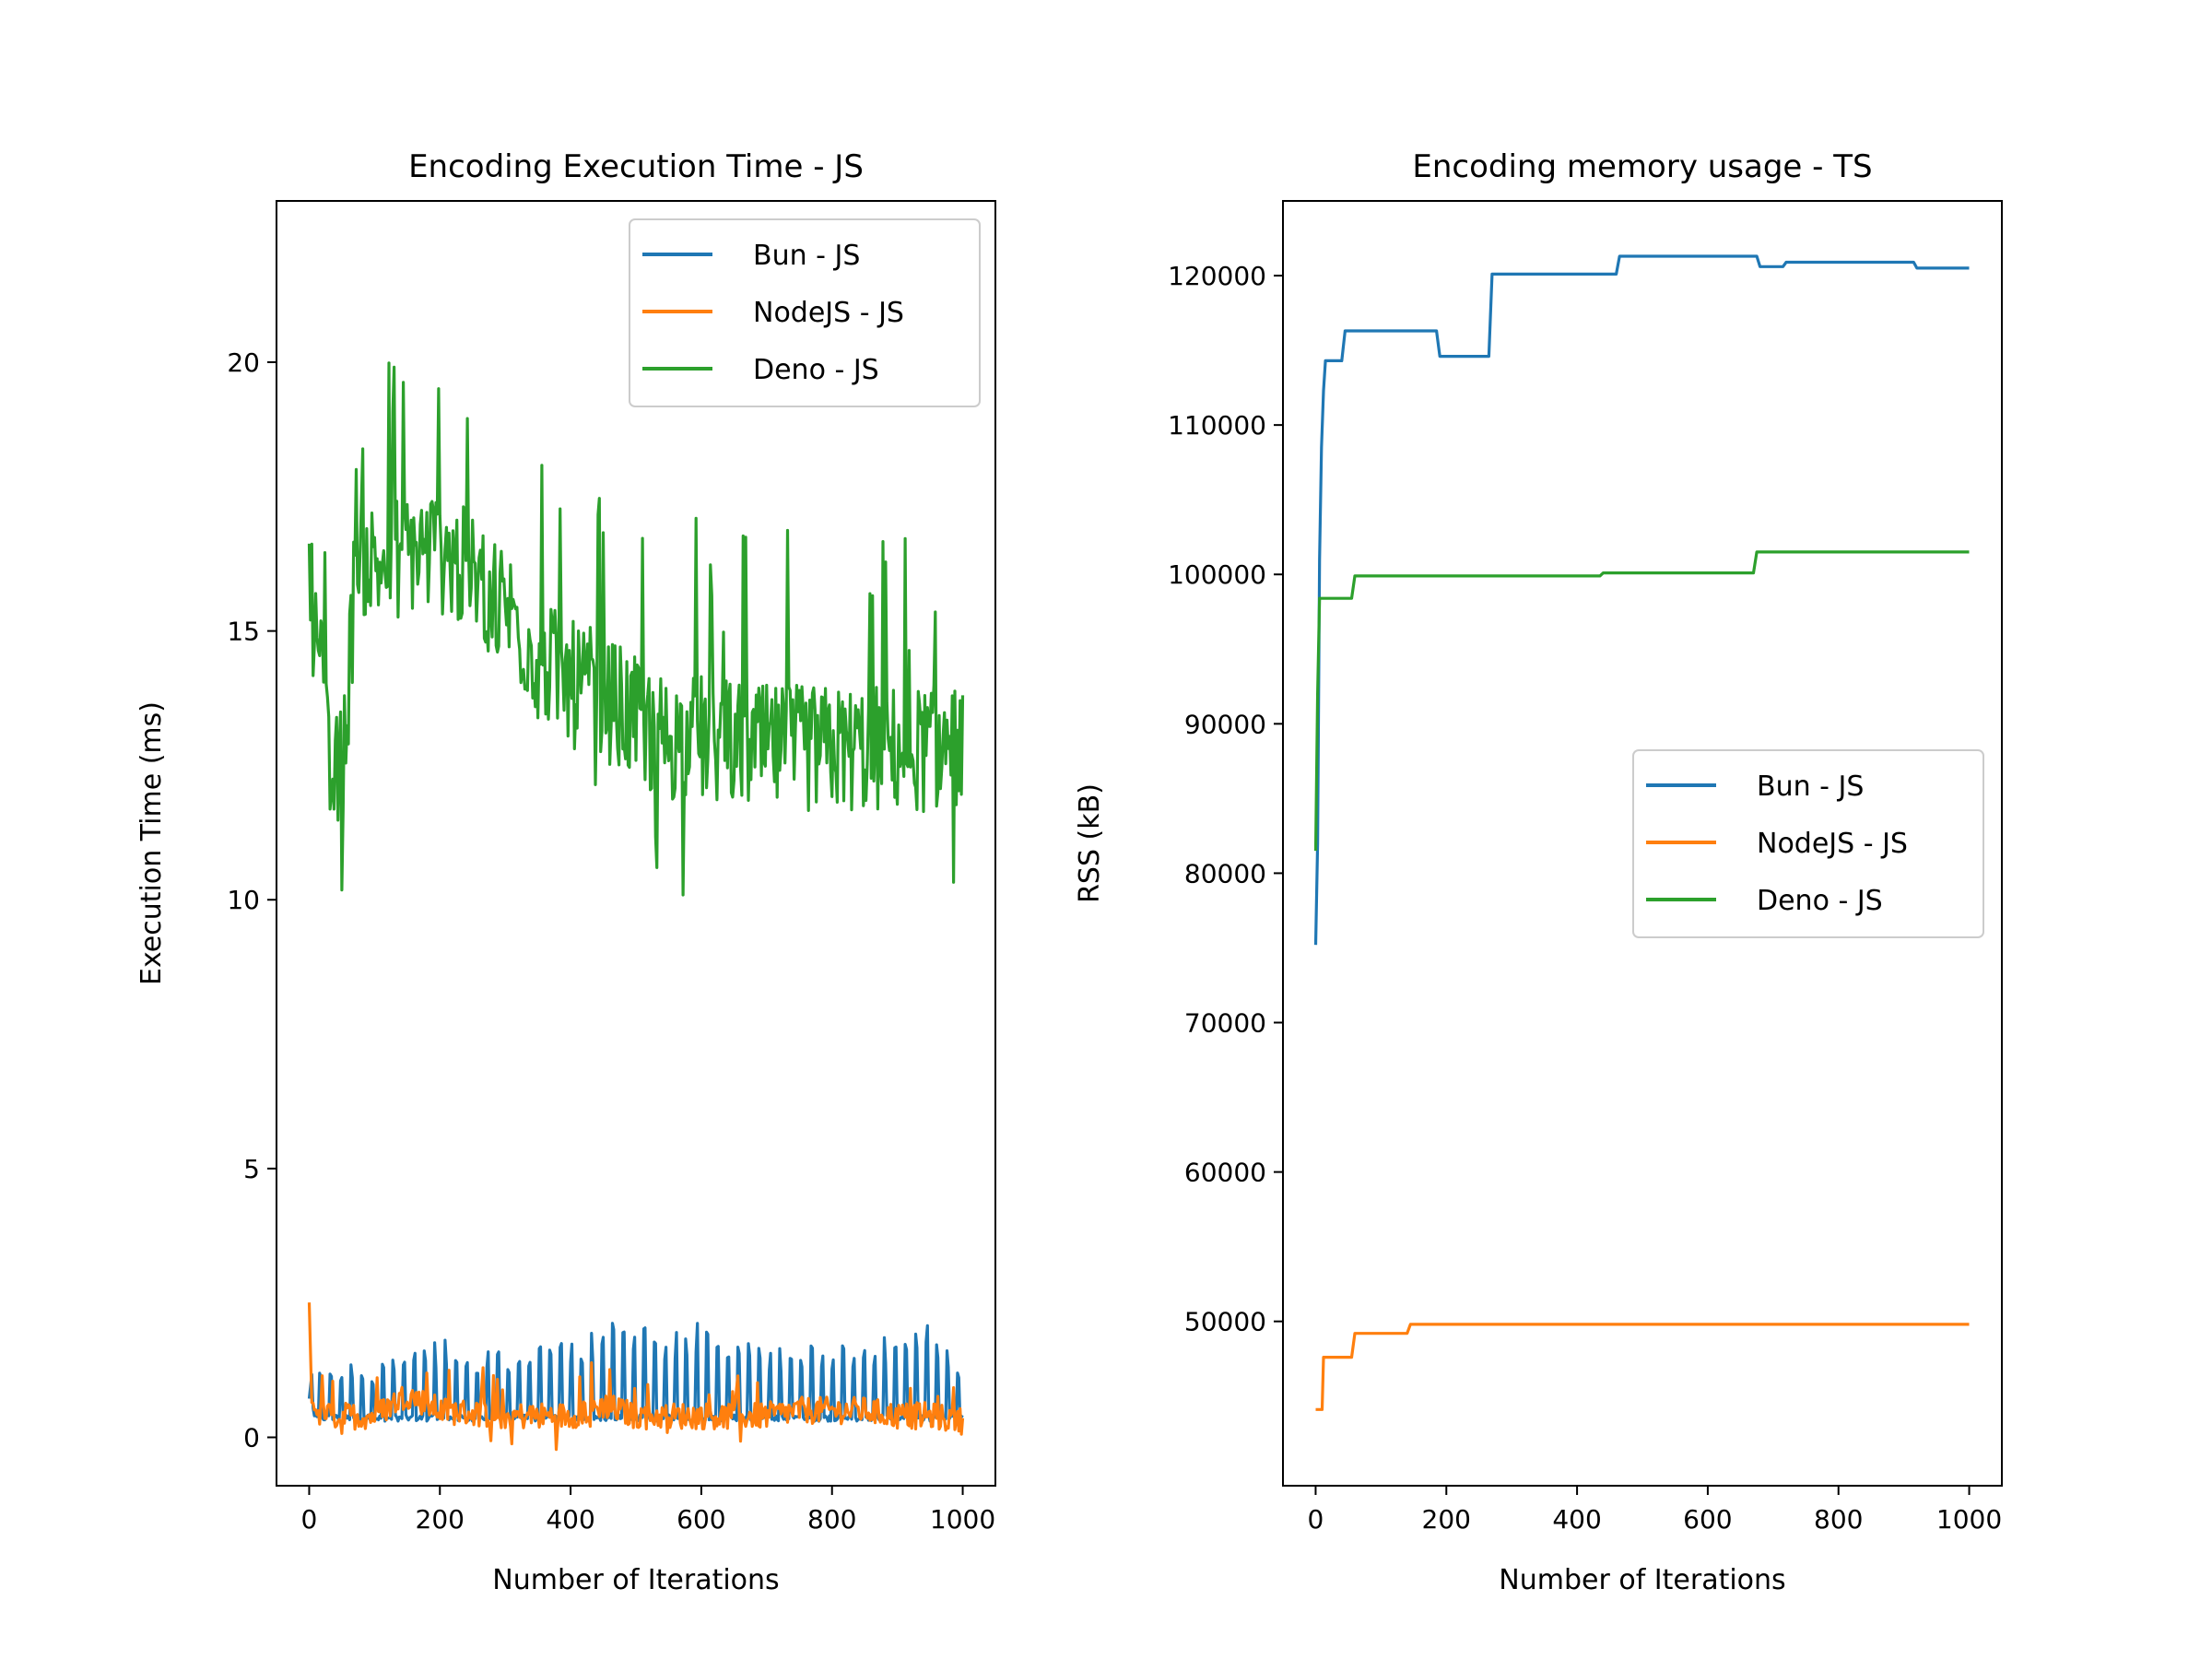 Image resolution: width=2212 pixels, height=1659 pixels. What do you see at coordinates (1090, 843) in the screenshot?
I see `memory-usage-y-axis-label: RSS (kB)` at bounding box center [1090, 843].